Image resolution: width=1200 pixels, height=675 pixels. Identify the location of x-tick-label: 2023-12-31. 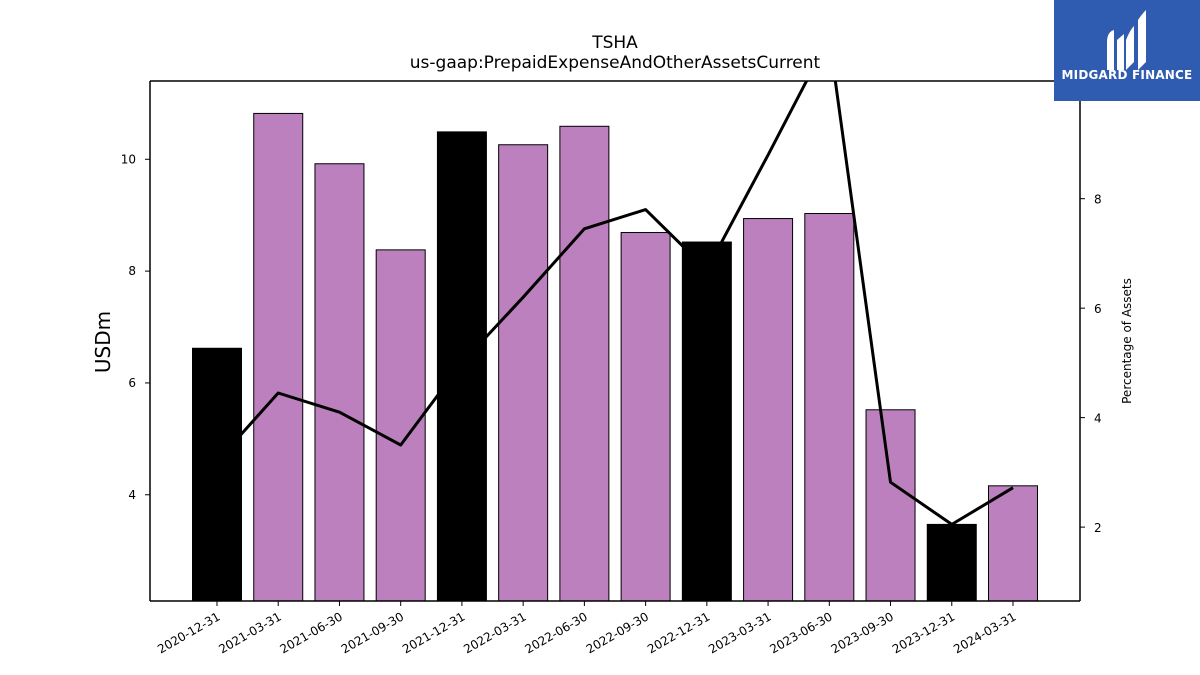
(923, 632).